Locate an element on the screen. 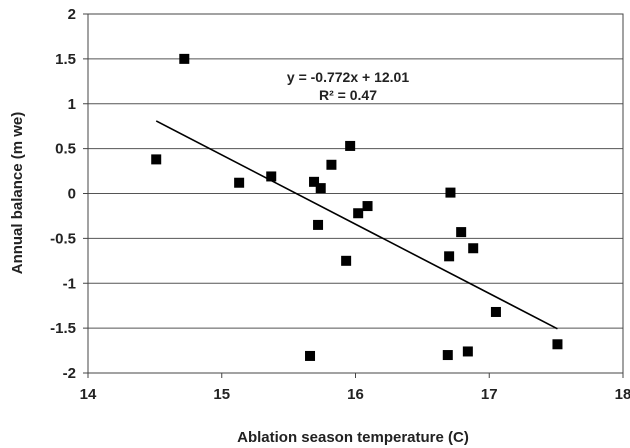 The width and height of the screenshot is (630, 448). x-axis-ticks: 14 15 16 17 18 is located at coordinates (355, 388).